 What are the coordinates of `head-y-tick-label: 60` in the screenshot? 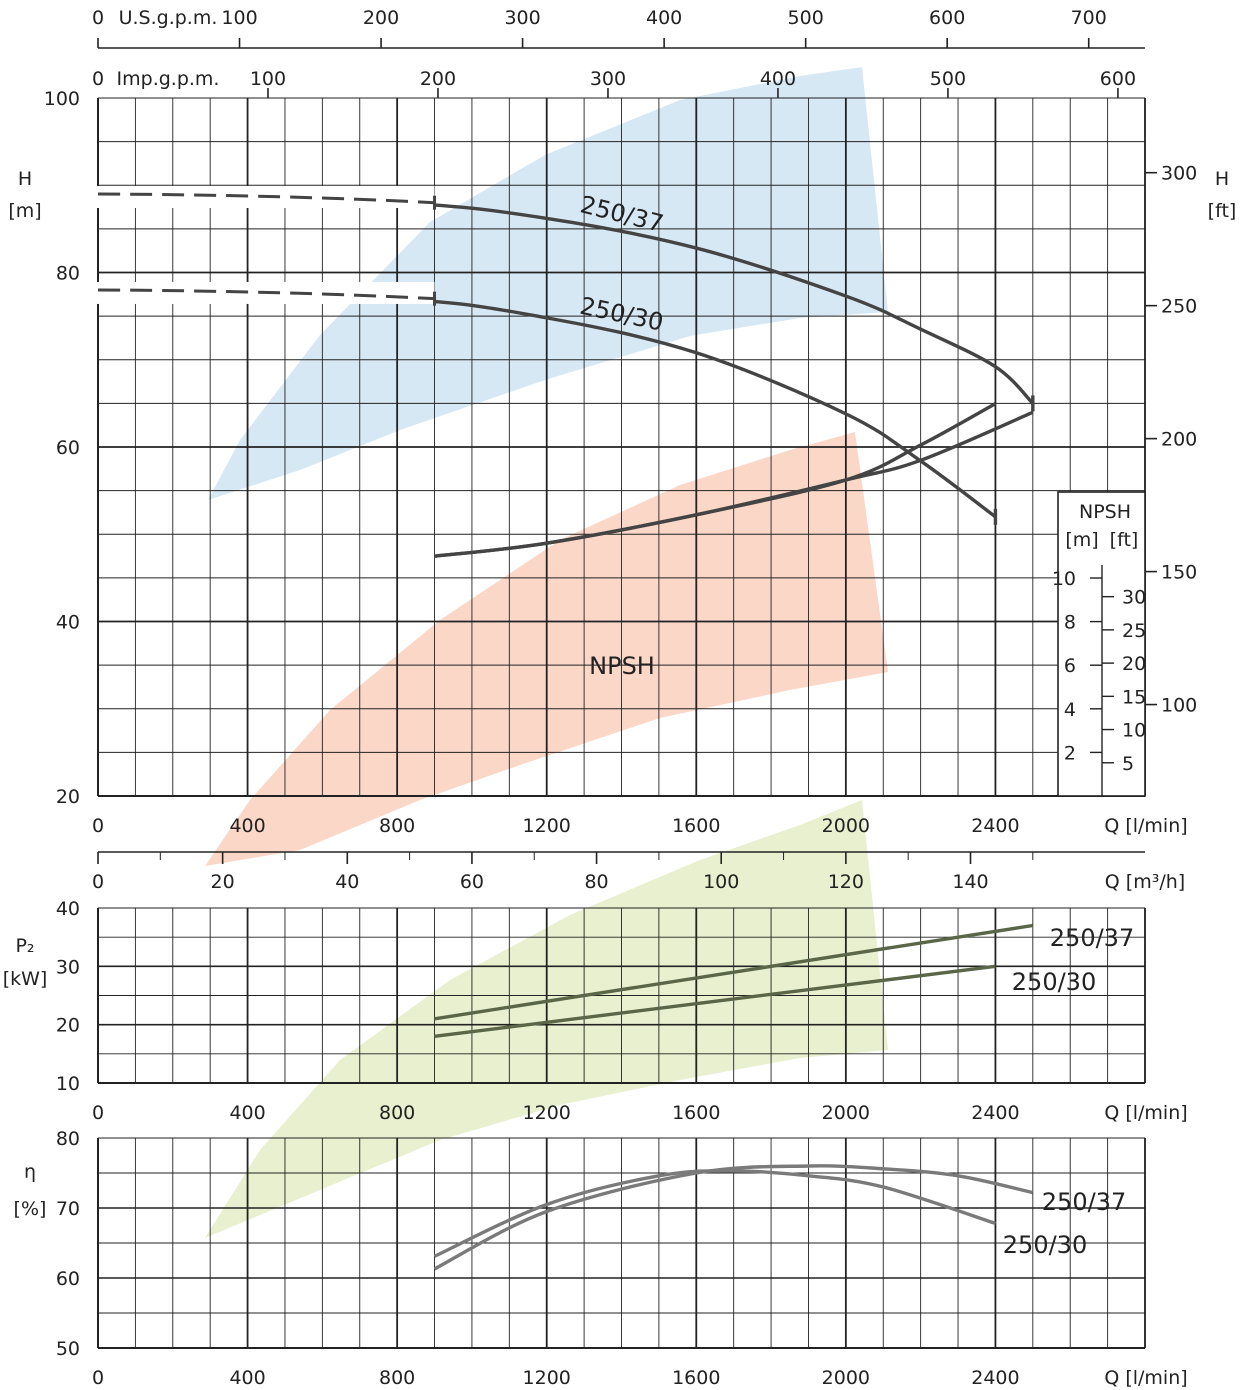 It's located at (68, 448).